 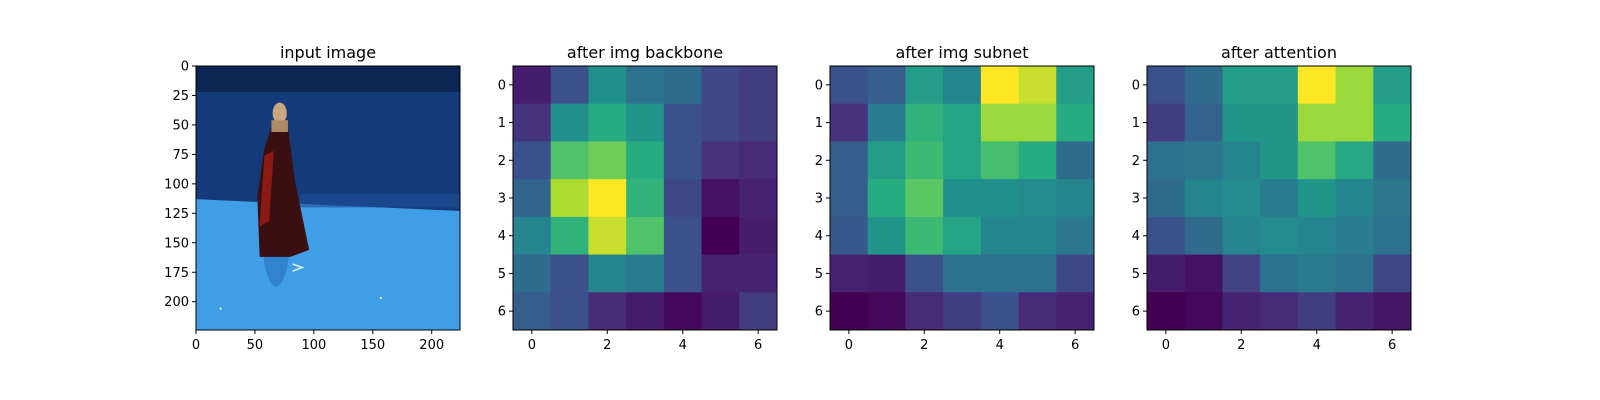 I want to click on y-tick-label: 50, so click(x=180, y=125).